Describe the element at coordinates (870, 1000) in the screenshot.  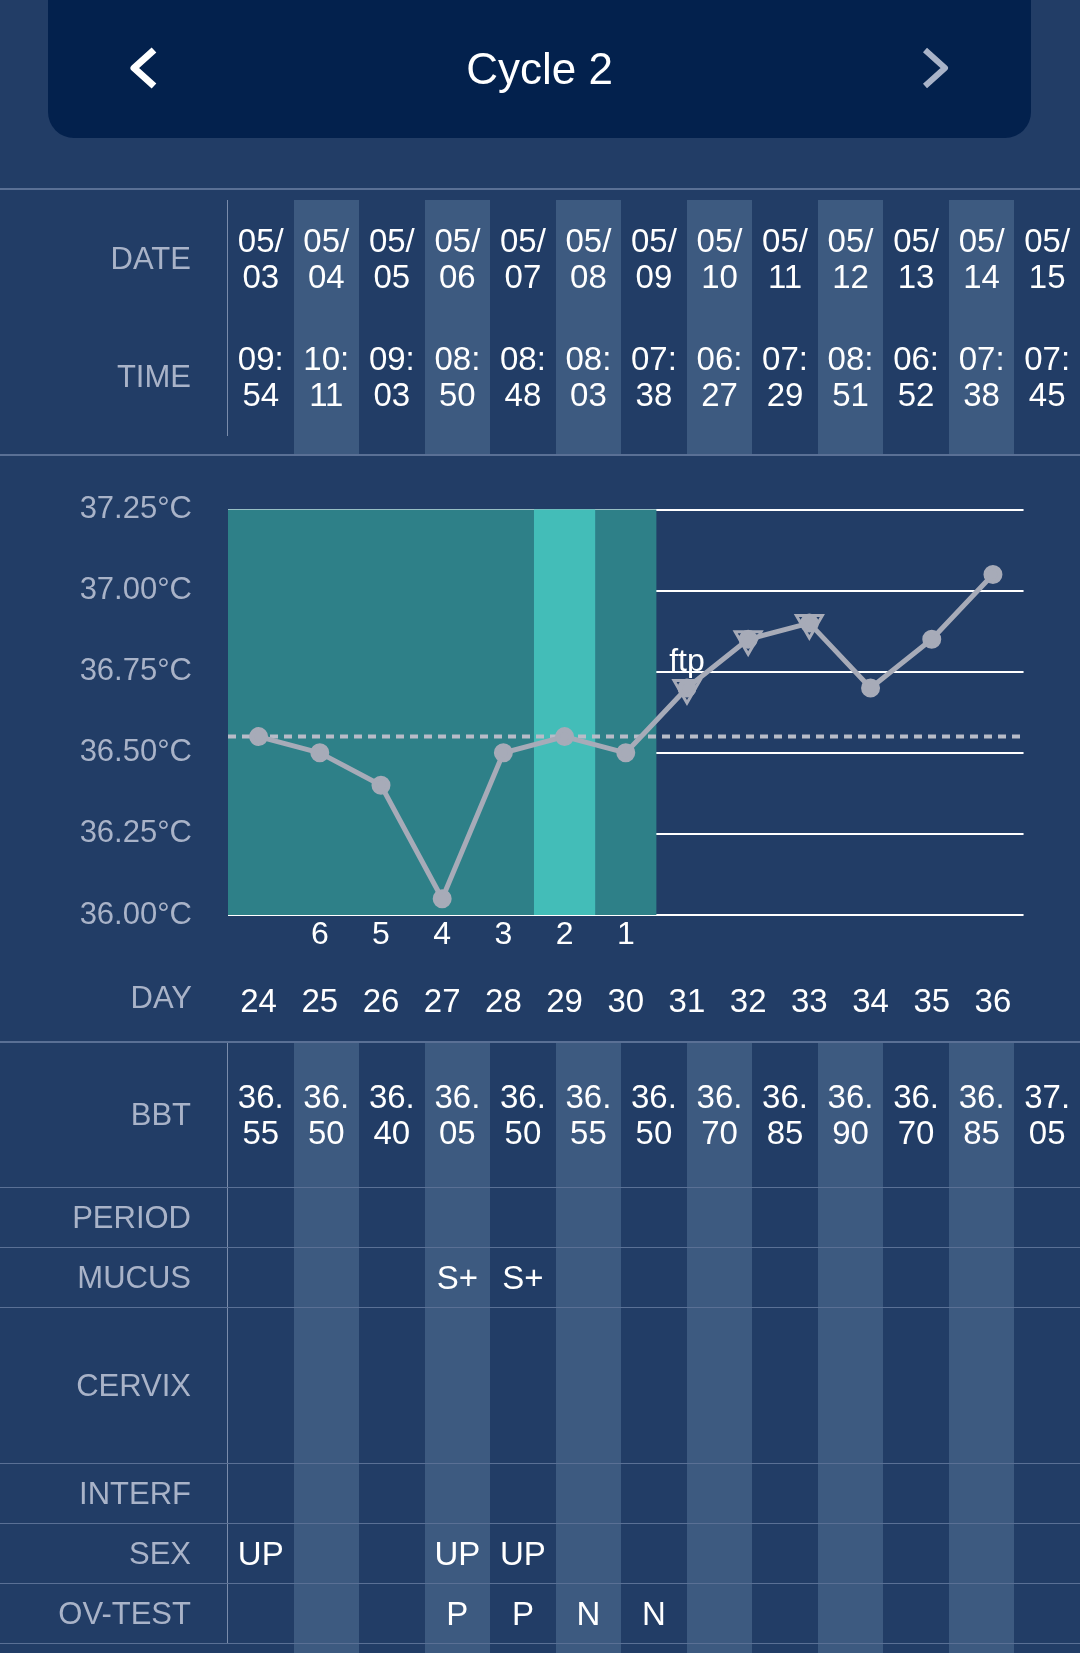
I see `x-tick-label: 34` at that location.